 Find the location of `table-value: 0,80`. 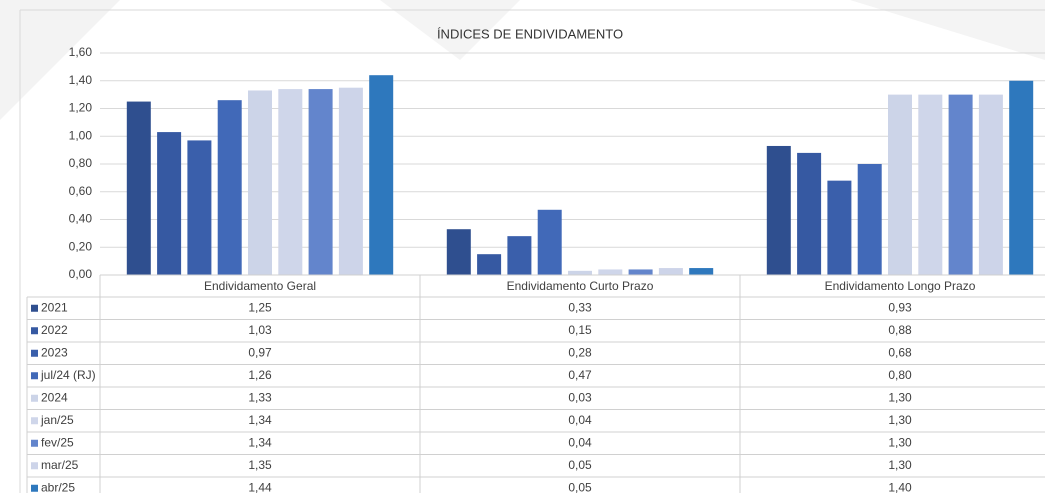

table-value: 0,80 is located at coordinates (900, 375).